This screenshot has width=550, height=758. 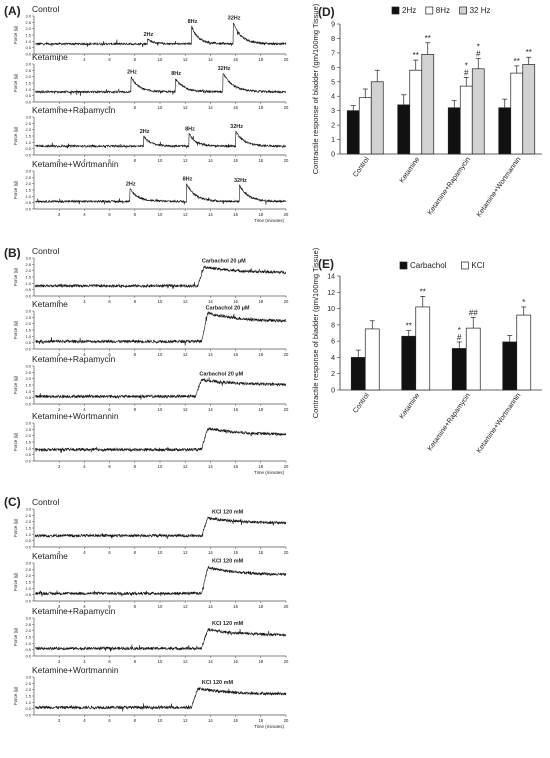 I want to click on event-label: KCl 120 mM, so click(x=218, y=683).